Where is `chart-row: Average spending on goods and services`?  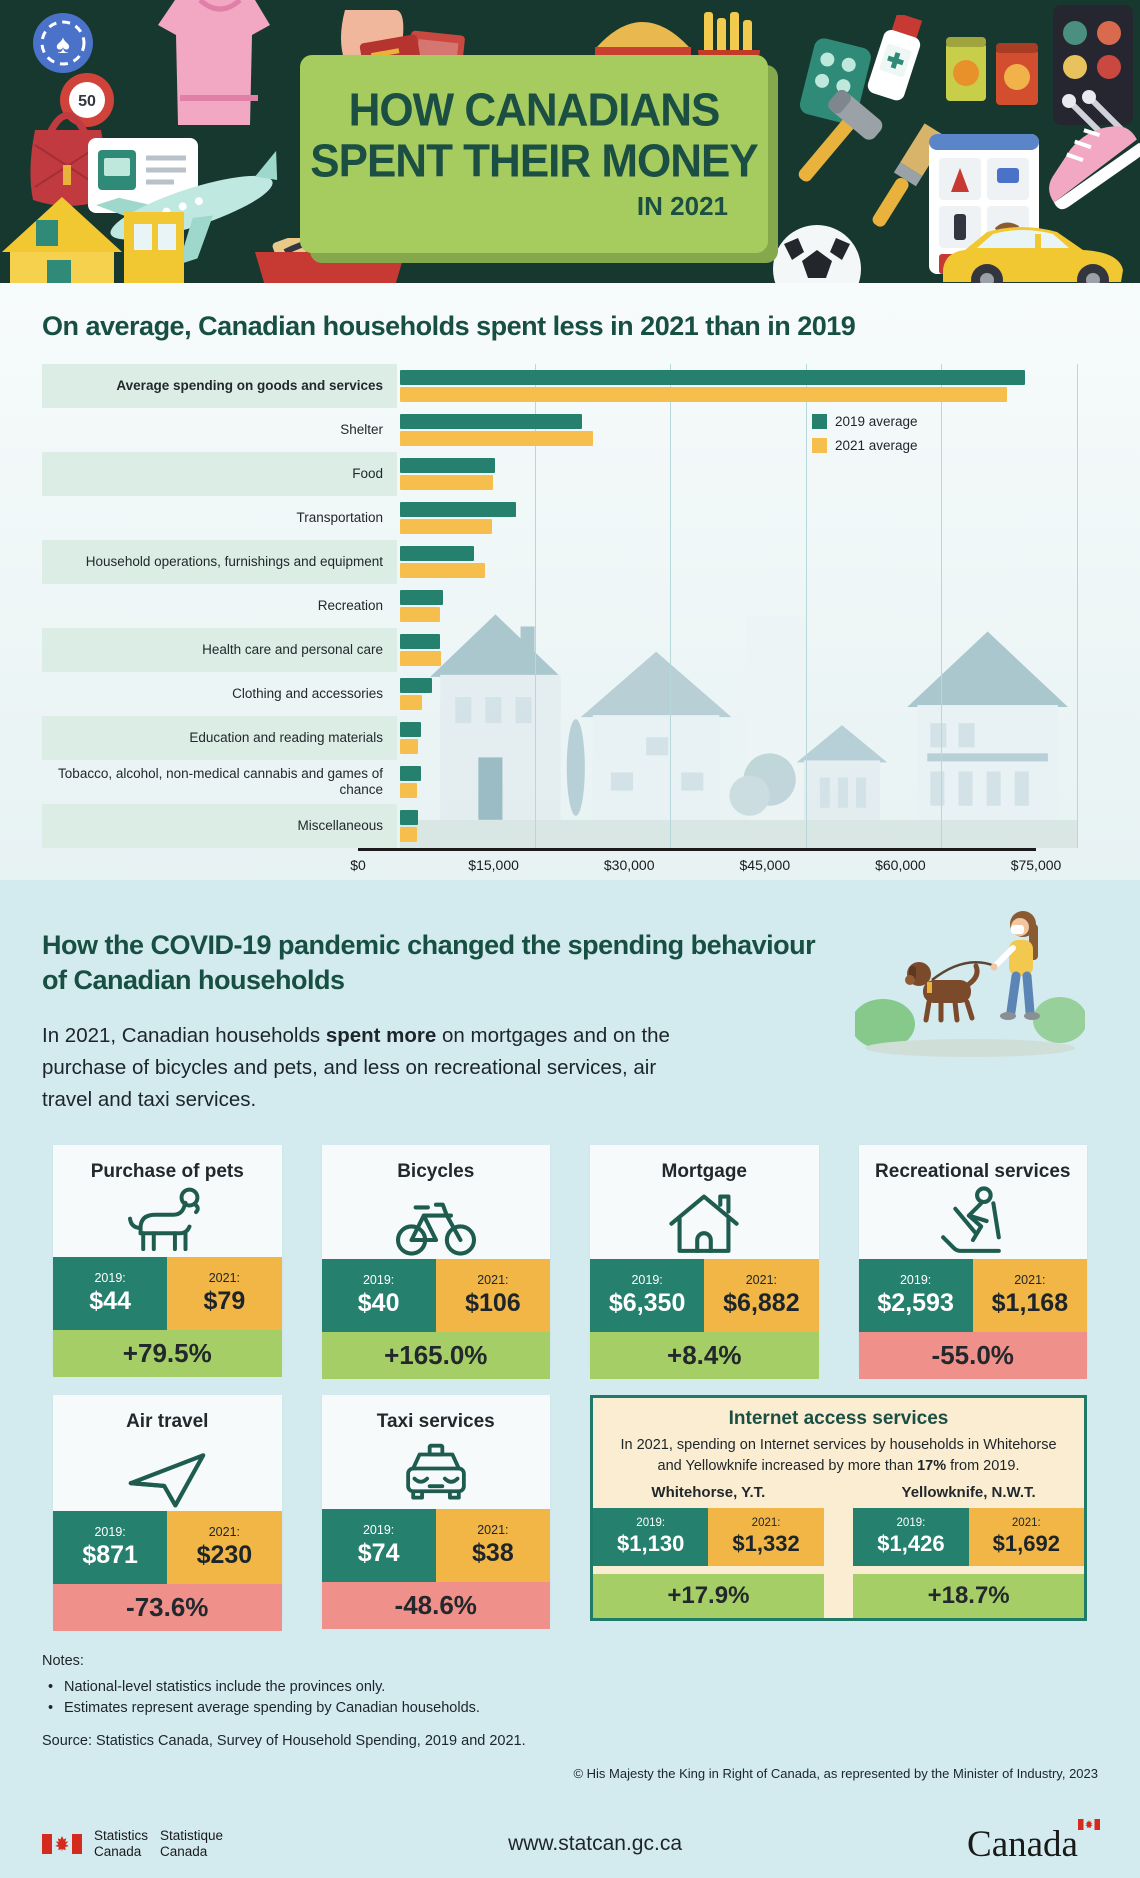 chart-row: Average spending on goods and services is located at coordinates (560, 386).